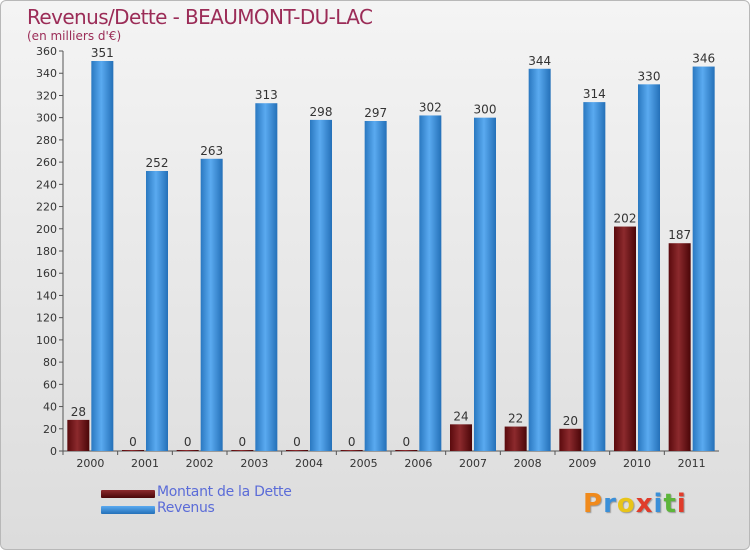 This screenshot has width=750, height=550. Describe the element at coordinates (309, 463) in the screenshot. I see `x-tick-label: 2004` at that location.